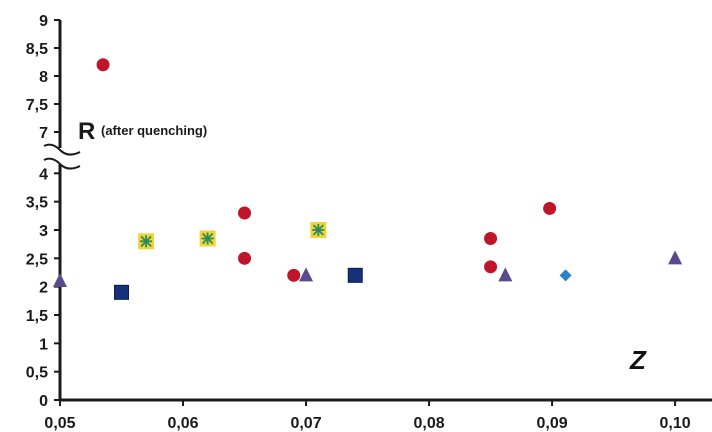 This screenshot has width=712, height=432. I want to click on y-tick-label: 7, so click(43, 133).